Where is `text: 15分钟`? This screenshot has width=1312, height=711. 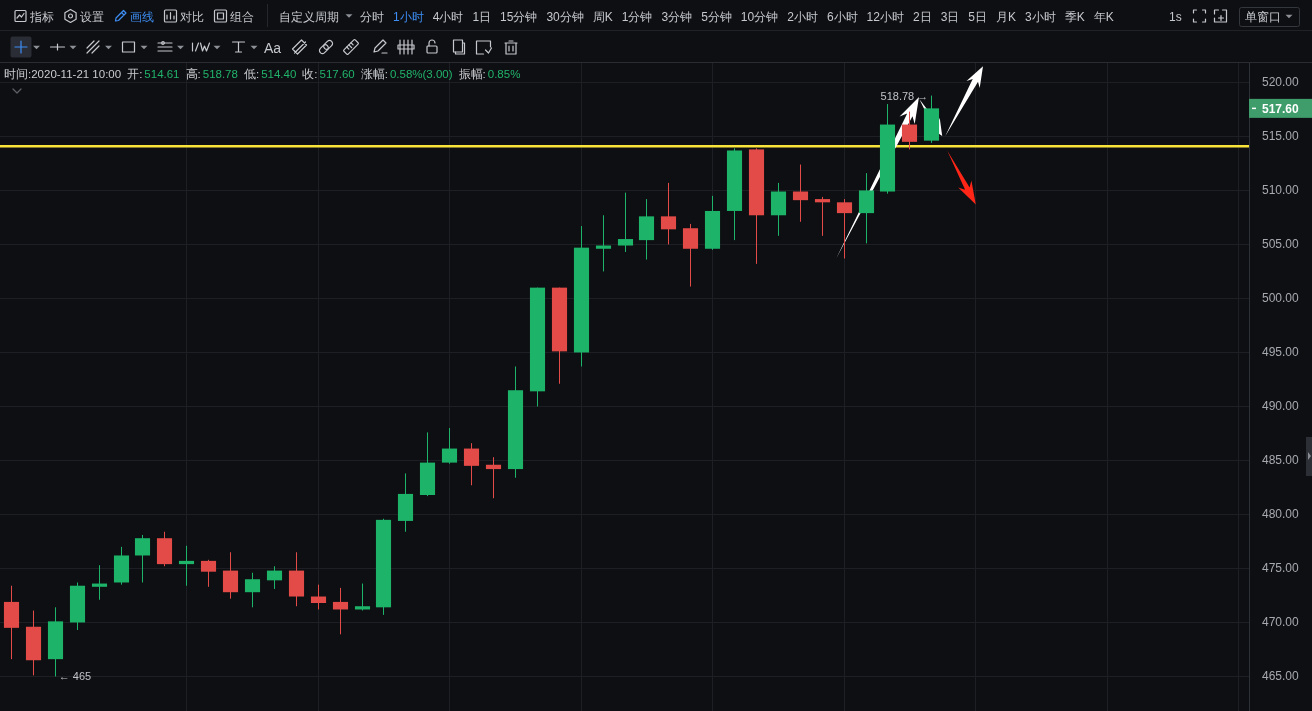
text: 15分钟 is located at coordinates (519, 16).